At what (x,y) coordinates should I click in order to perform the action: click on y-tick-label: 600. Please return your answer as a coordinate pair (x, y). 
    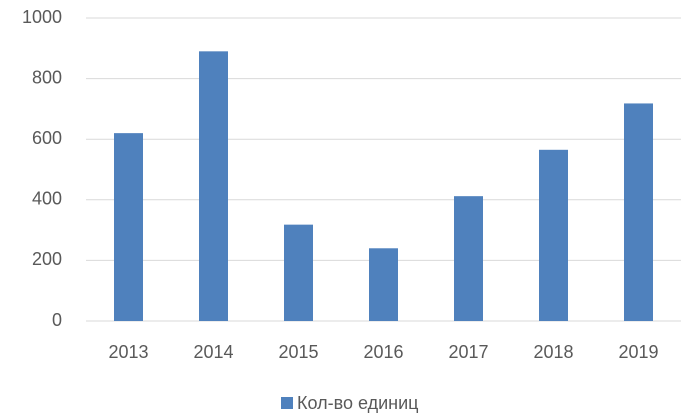
    Looking at the image, I should click on (47, 138).